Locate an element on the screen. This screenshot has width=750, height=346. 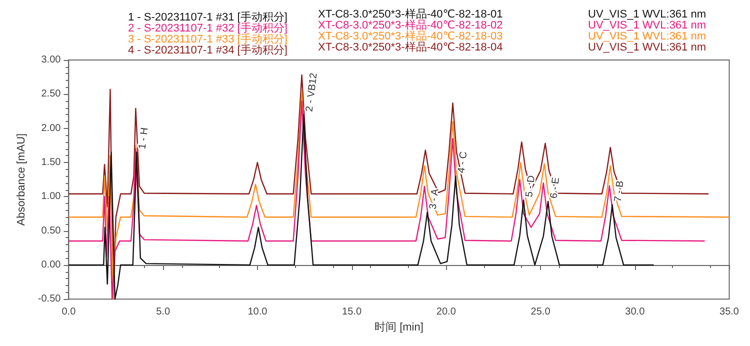
x-tick-label: 25.0 is located at coordinates (540, 312).